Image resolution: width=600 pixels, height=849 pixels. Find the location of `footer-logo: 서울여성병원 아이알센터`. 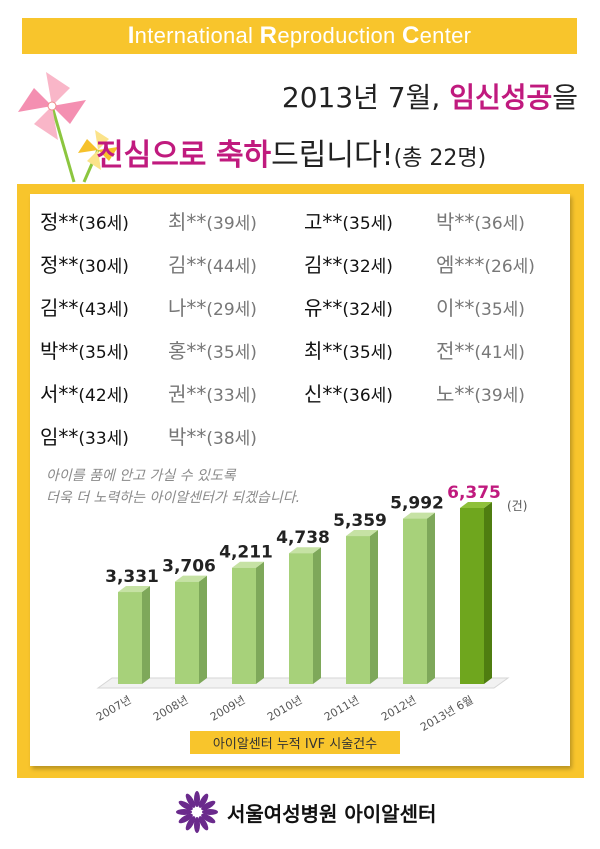

footer-logo: 서울여성병원 아이알센터 is located at coordinates (305, 812).